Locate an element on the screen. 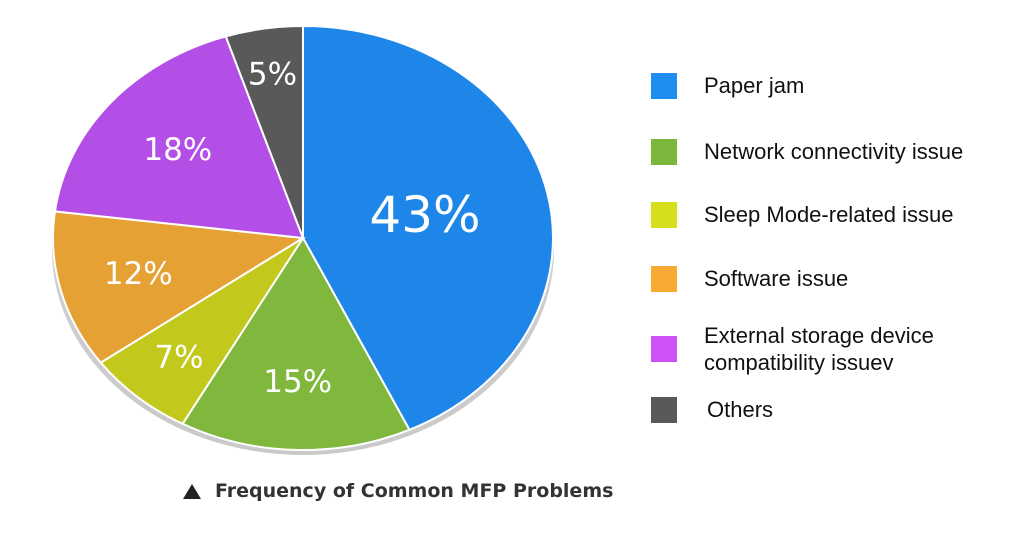 The image size is (1024, 543). legend-item-sleep-mode: Sleep Mode-related issue is located at coordinates (827, 214).